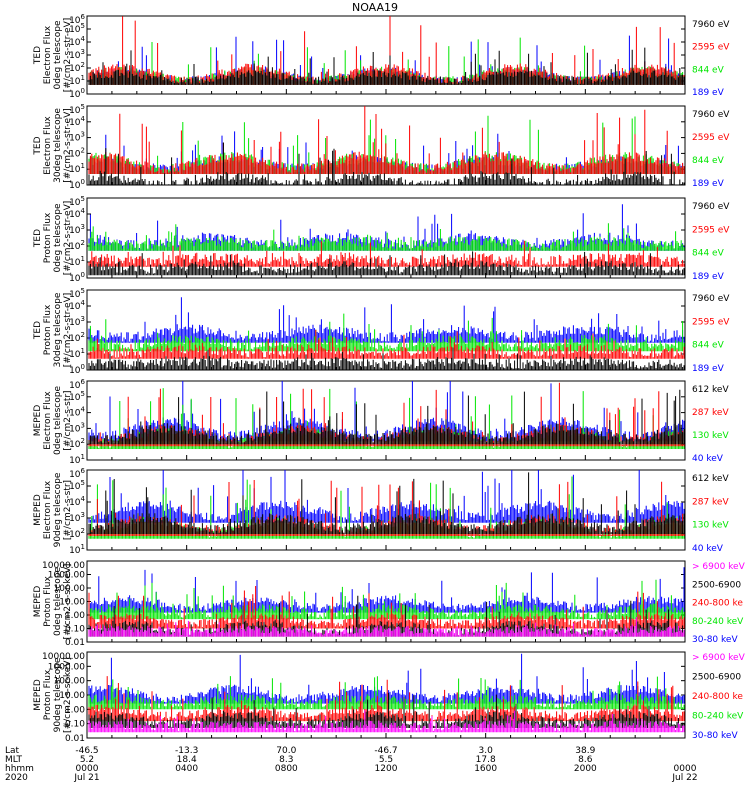 This screenshot has width=750, height=800. What do you see at coordinates (375, 7) in the screenshot?
I see `figure-title: NOAA19` at bounding box center [375, 7].